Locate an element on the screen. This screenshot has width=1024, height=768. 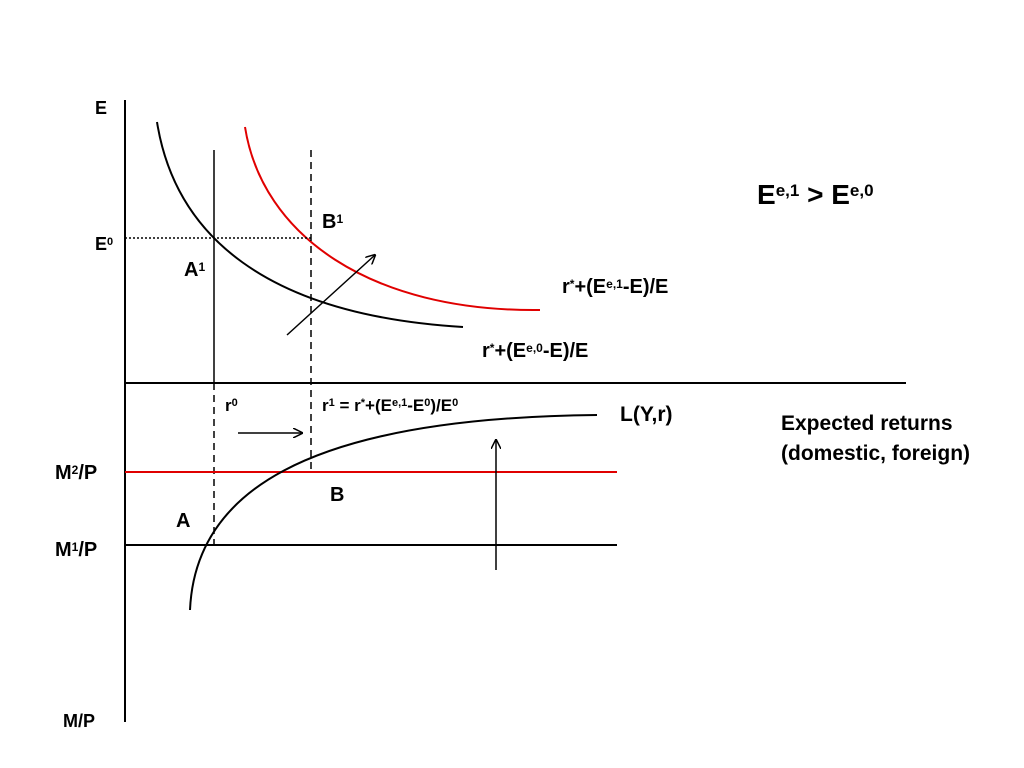
label-r1: r1 = r*+(Ee,1-E0)/E0 is located at coordinates (390, 405).